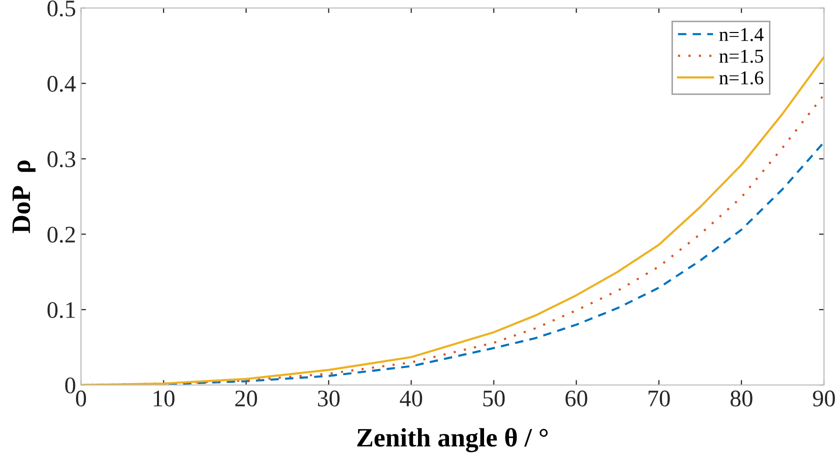 Image resolution: width=836 pixels, height=466 pixels. What do you see at coordinates (62, 159) in the screenshot?
I see `y-tick-label: 0.3` at bounding box center [62, 159].